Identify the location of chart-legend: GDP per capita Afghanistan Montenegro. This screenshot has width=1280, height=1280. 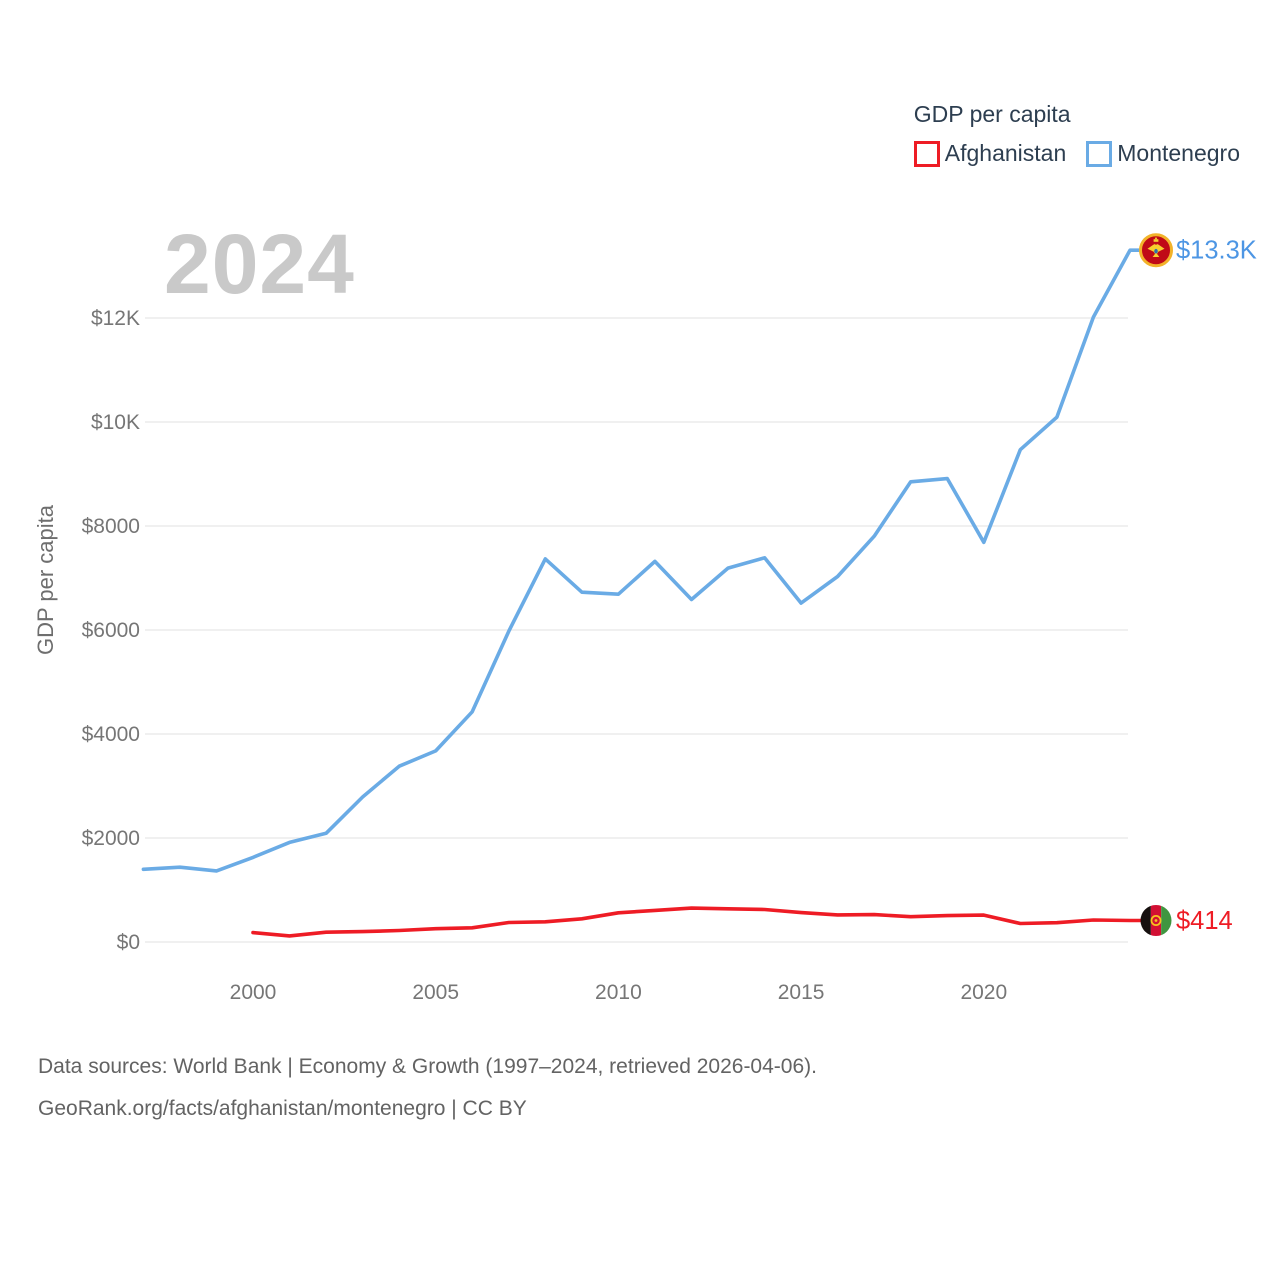
(1076, 134).